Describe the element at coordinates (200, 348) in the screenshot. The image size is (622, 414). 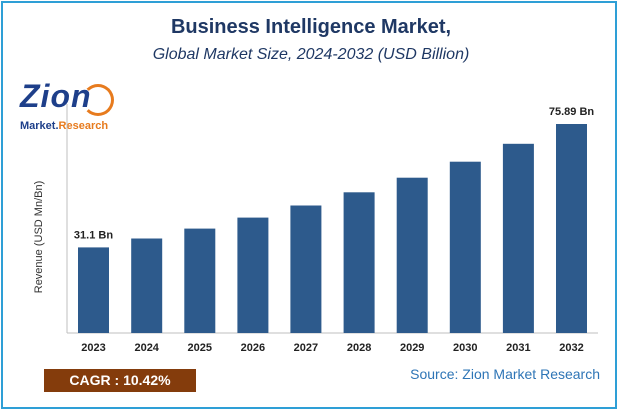
I see `x-tick-label-2025: 2025` at that location.